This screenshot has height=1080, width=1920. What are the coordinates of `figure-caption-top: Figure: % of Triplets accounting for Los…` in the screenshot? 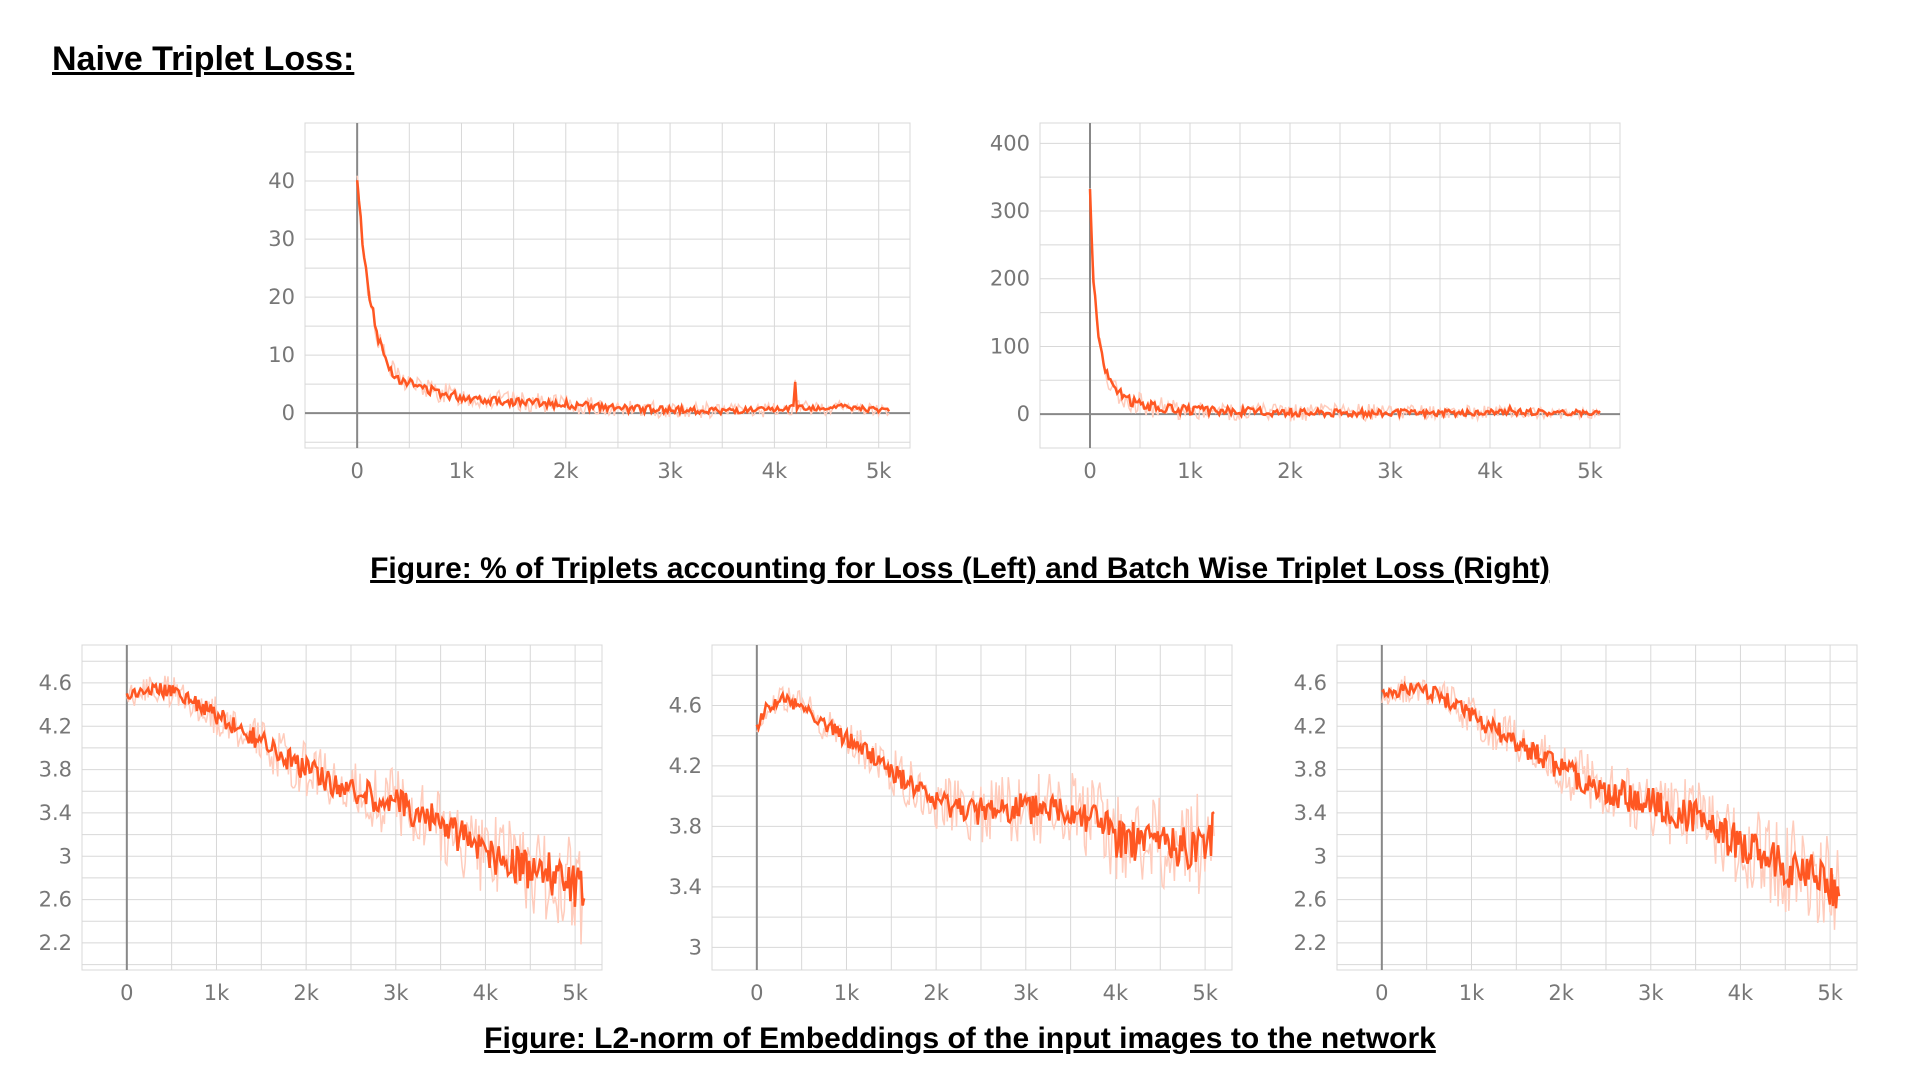 It's located at (960, 568).